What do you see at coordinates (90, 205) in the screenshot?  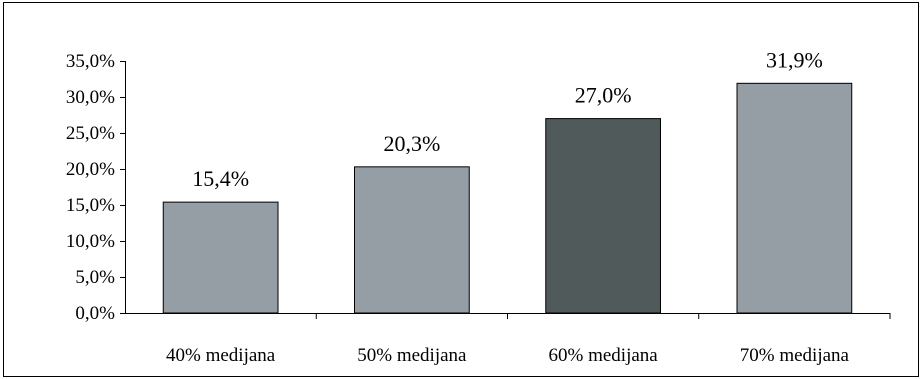 I see `y-tick-label: 15,0%` at bounding box center [90, 205].